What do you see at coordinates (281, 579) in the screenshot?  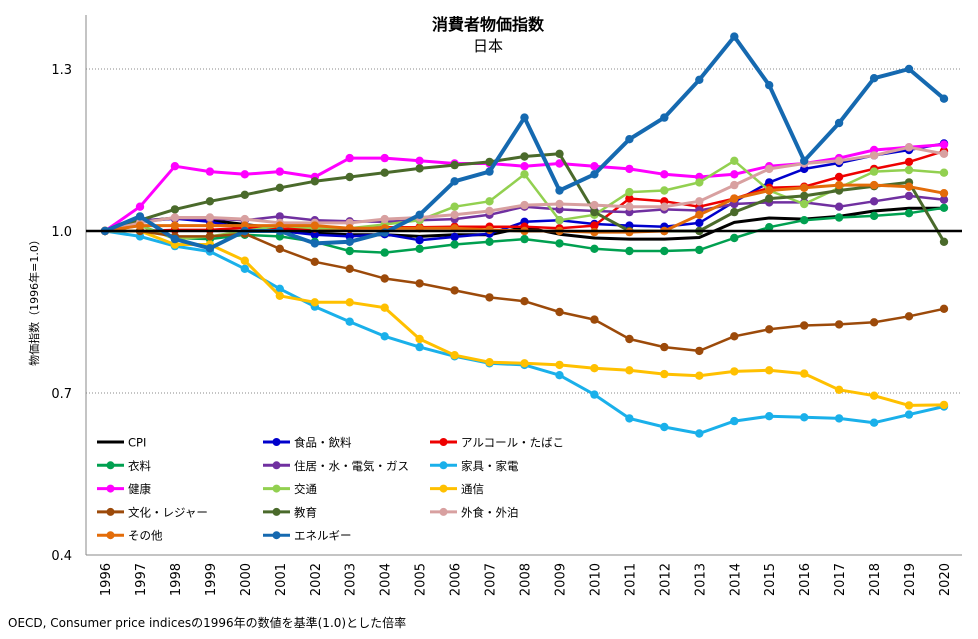 I see `x-tick-label: 2001` at bounding box center [281, 579].